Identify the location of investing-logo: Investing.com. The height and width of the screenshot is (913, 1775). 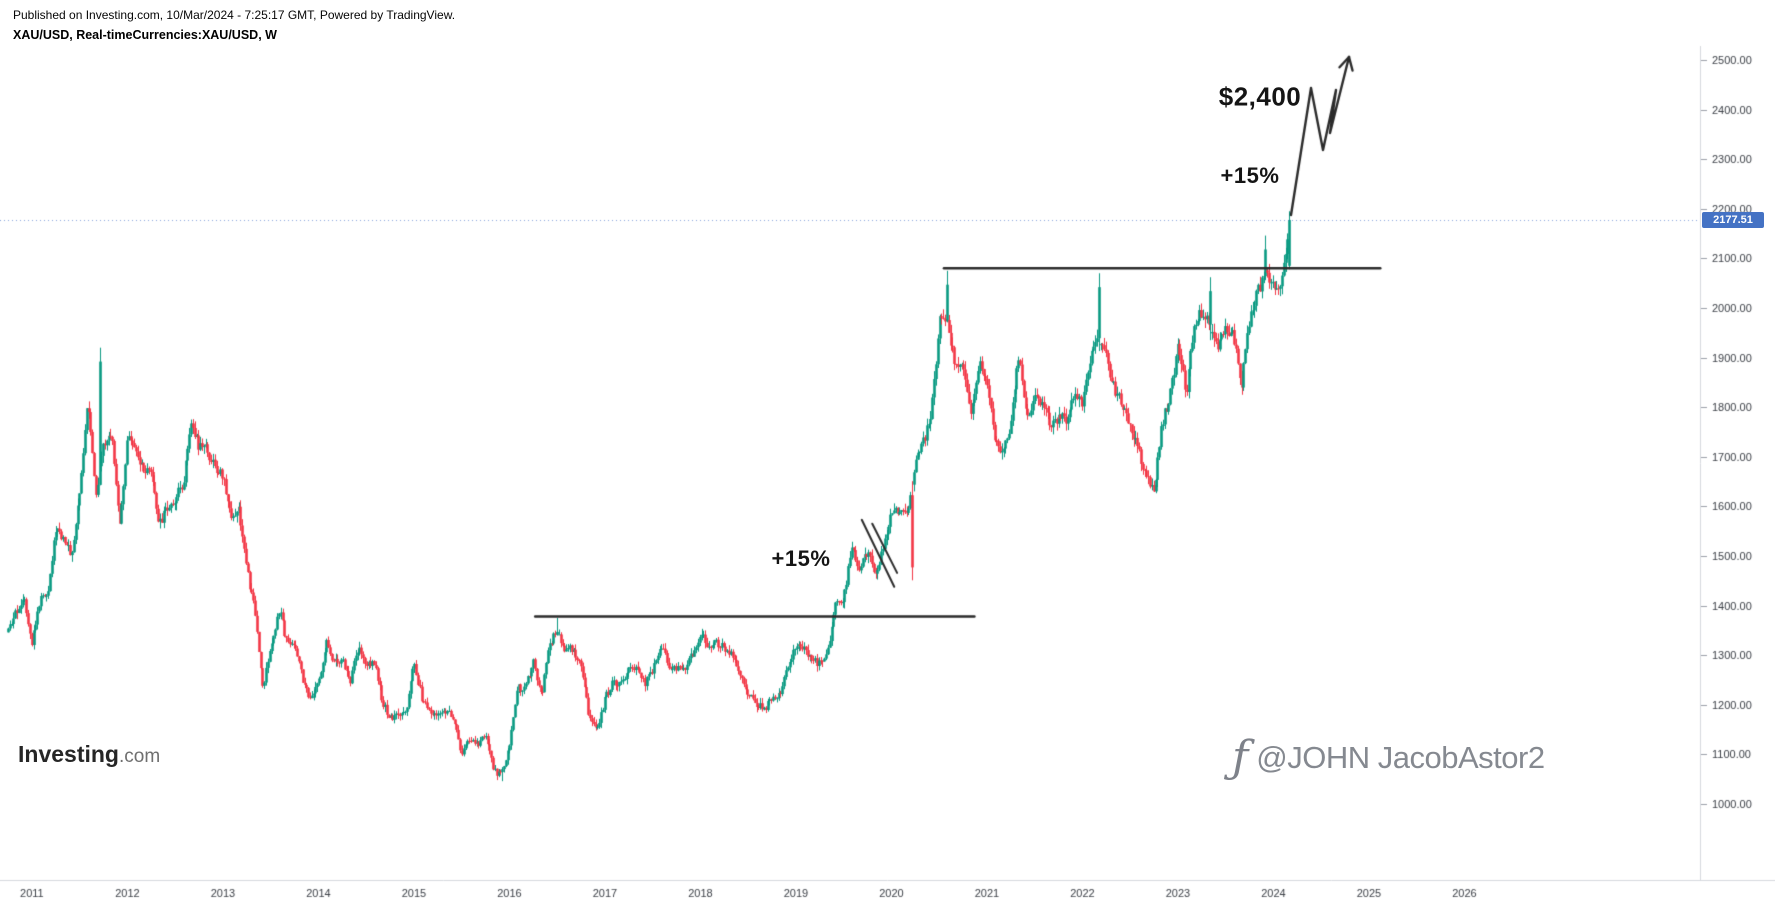
(89, 754).